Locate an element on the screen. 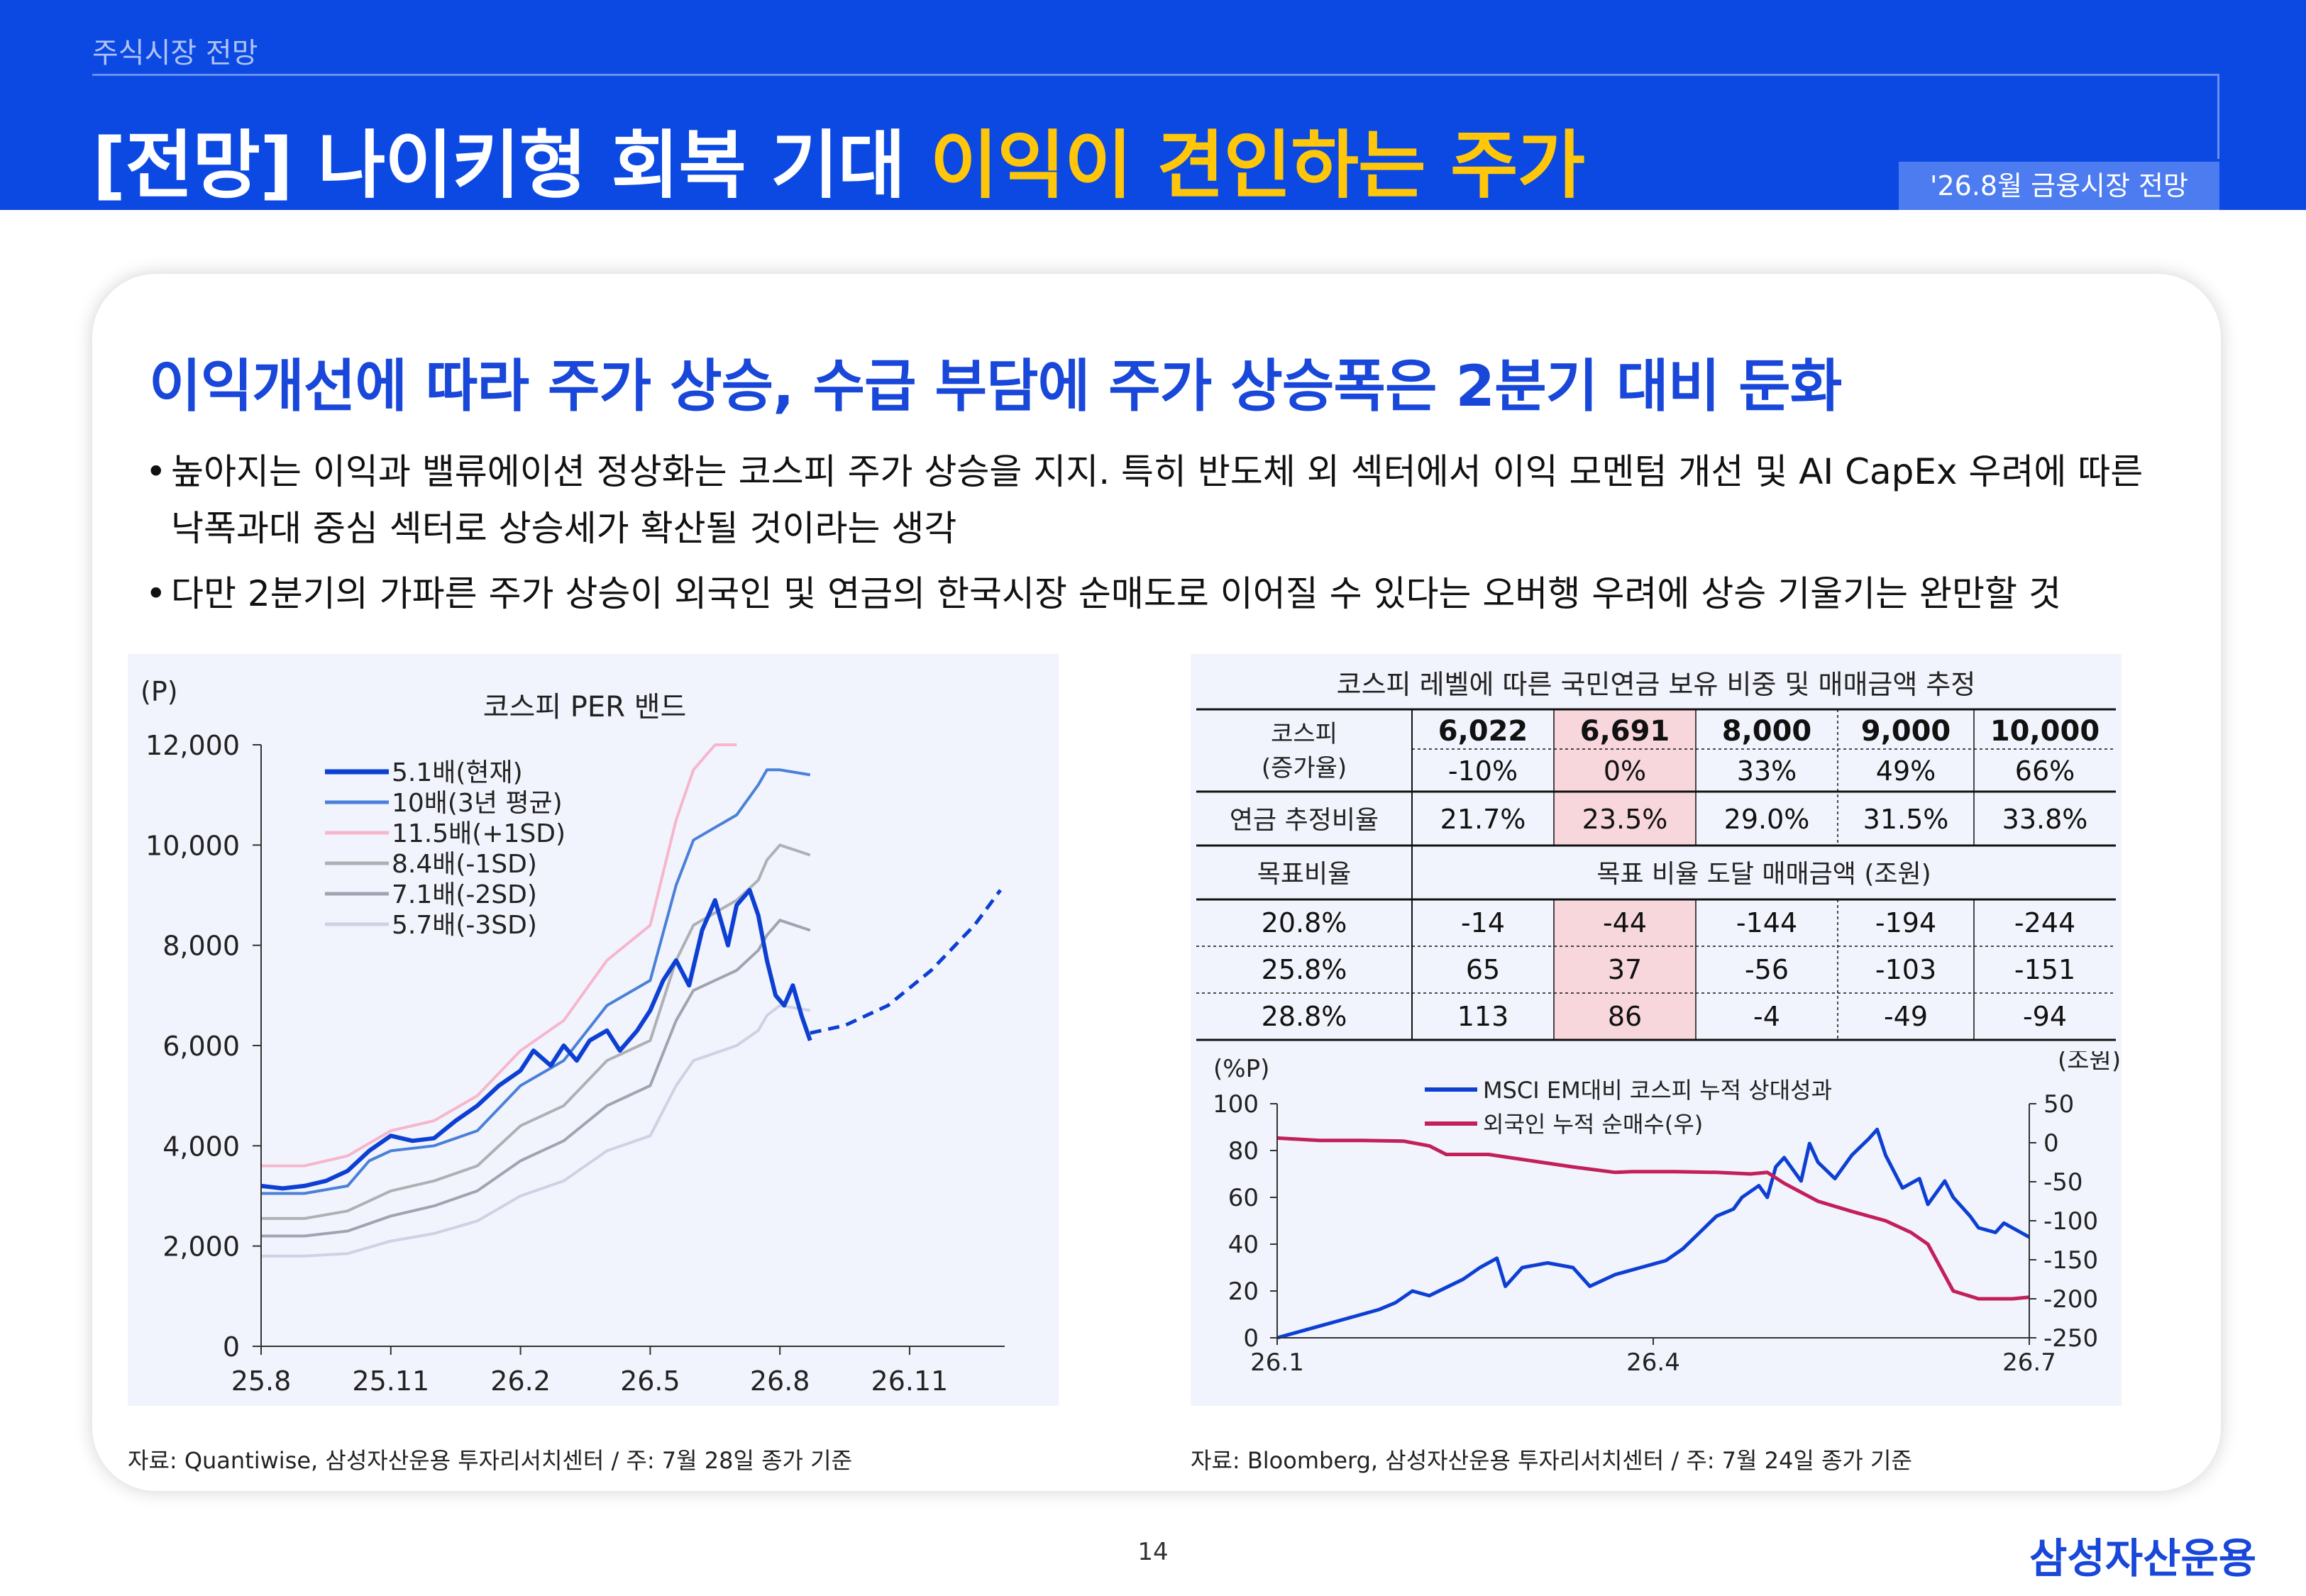 The image size is (2306, 1596). per-y-tick-label: 0 is located at coordinates (231, 1347).